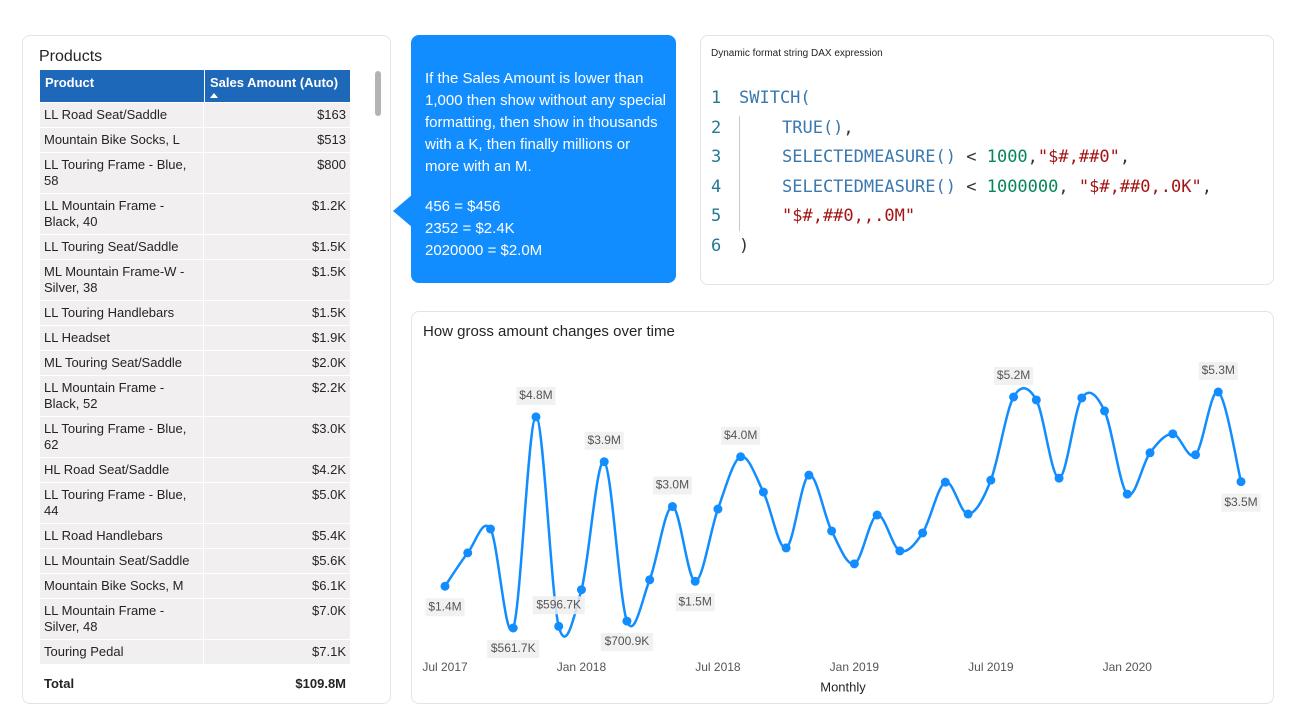 The width and height of the screenshot is (1290, 721). Describe the element at coordinates (195, 470) in the screenshot. I see `table-row: HL Road Seat/Saddle $4.2K` at that location.